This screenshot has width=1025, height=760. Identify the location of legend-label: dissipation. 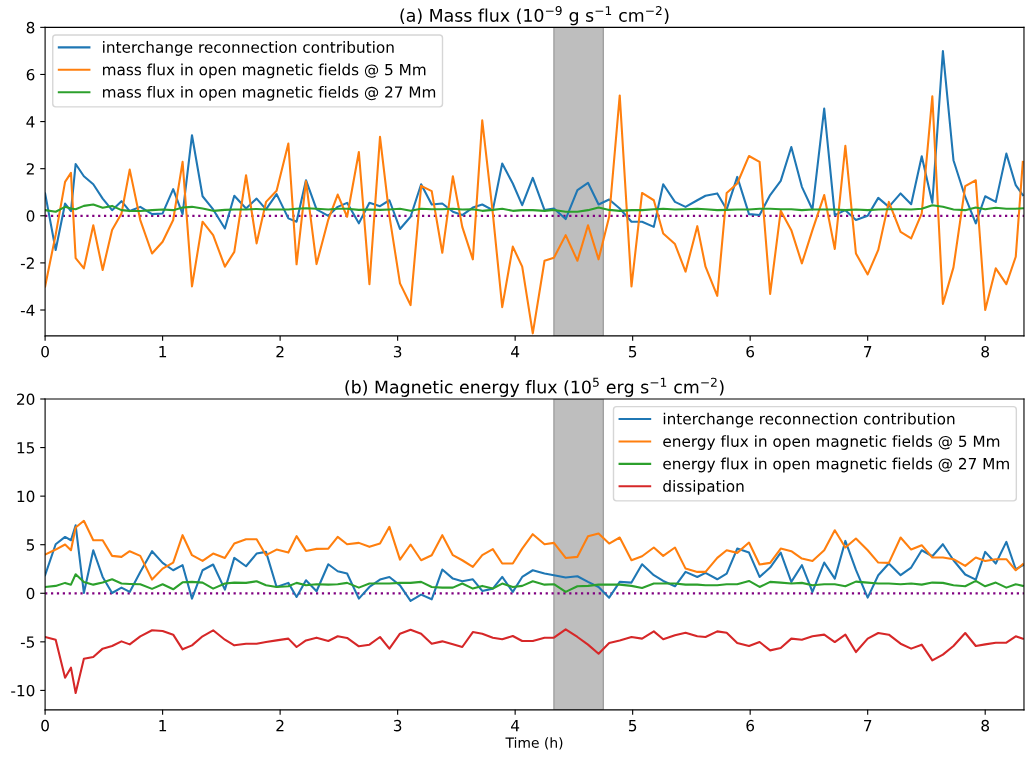
(703, 487).